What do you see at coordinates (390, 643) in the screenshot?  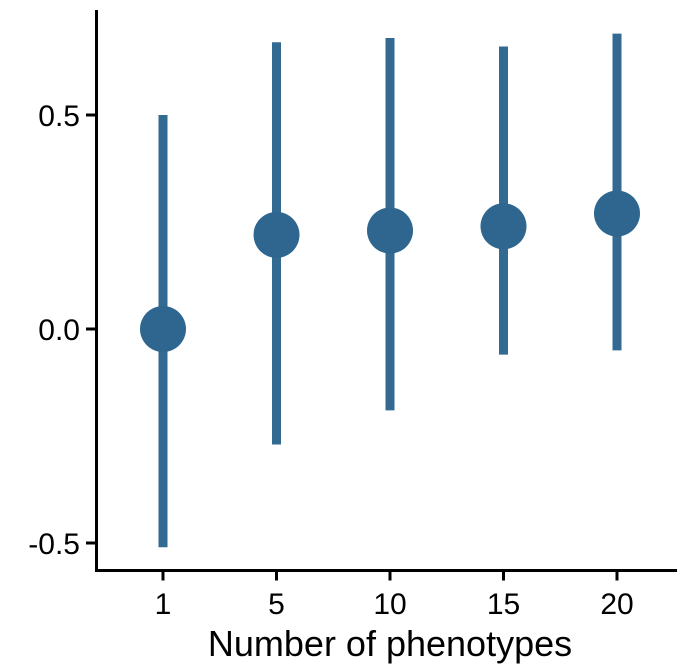 I see `x-axis-title: Number of phenotypes` at bounding box center [390, 643].